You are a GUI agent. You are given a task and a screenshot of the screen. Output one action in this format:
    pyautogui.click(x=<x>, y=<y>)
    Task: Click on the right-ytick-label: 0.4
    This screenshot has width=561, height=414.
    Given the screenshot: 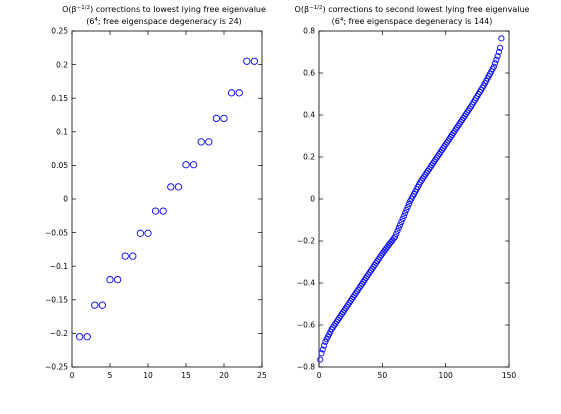 What is the action you would take?
    pyautogui.click(x=309, y=115)
    